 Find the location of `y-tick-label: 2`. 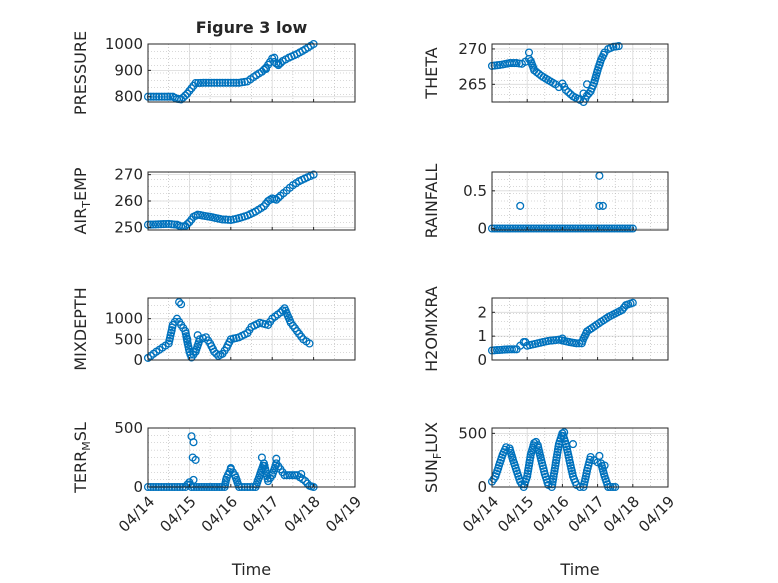

y-tick-label: 2 is located at coordinates (482, 312).